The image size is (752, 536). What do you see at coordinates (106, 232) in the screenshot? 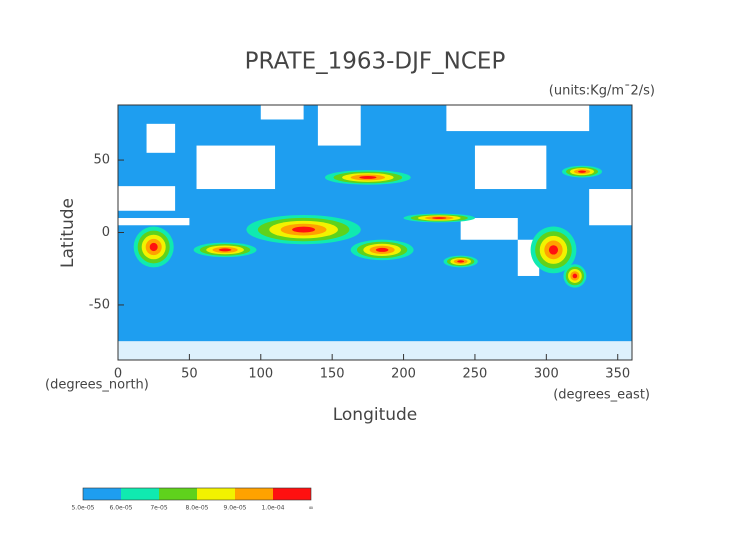
I see `y-tick-label: 0` at bounding box center [106, 232].